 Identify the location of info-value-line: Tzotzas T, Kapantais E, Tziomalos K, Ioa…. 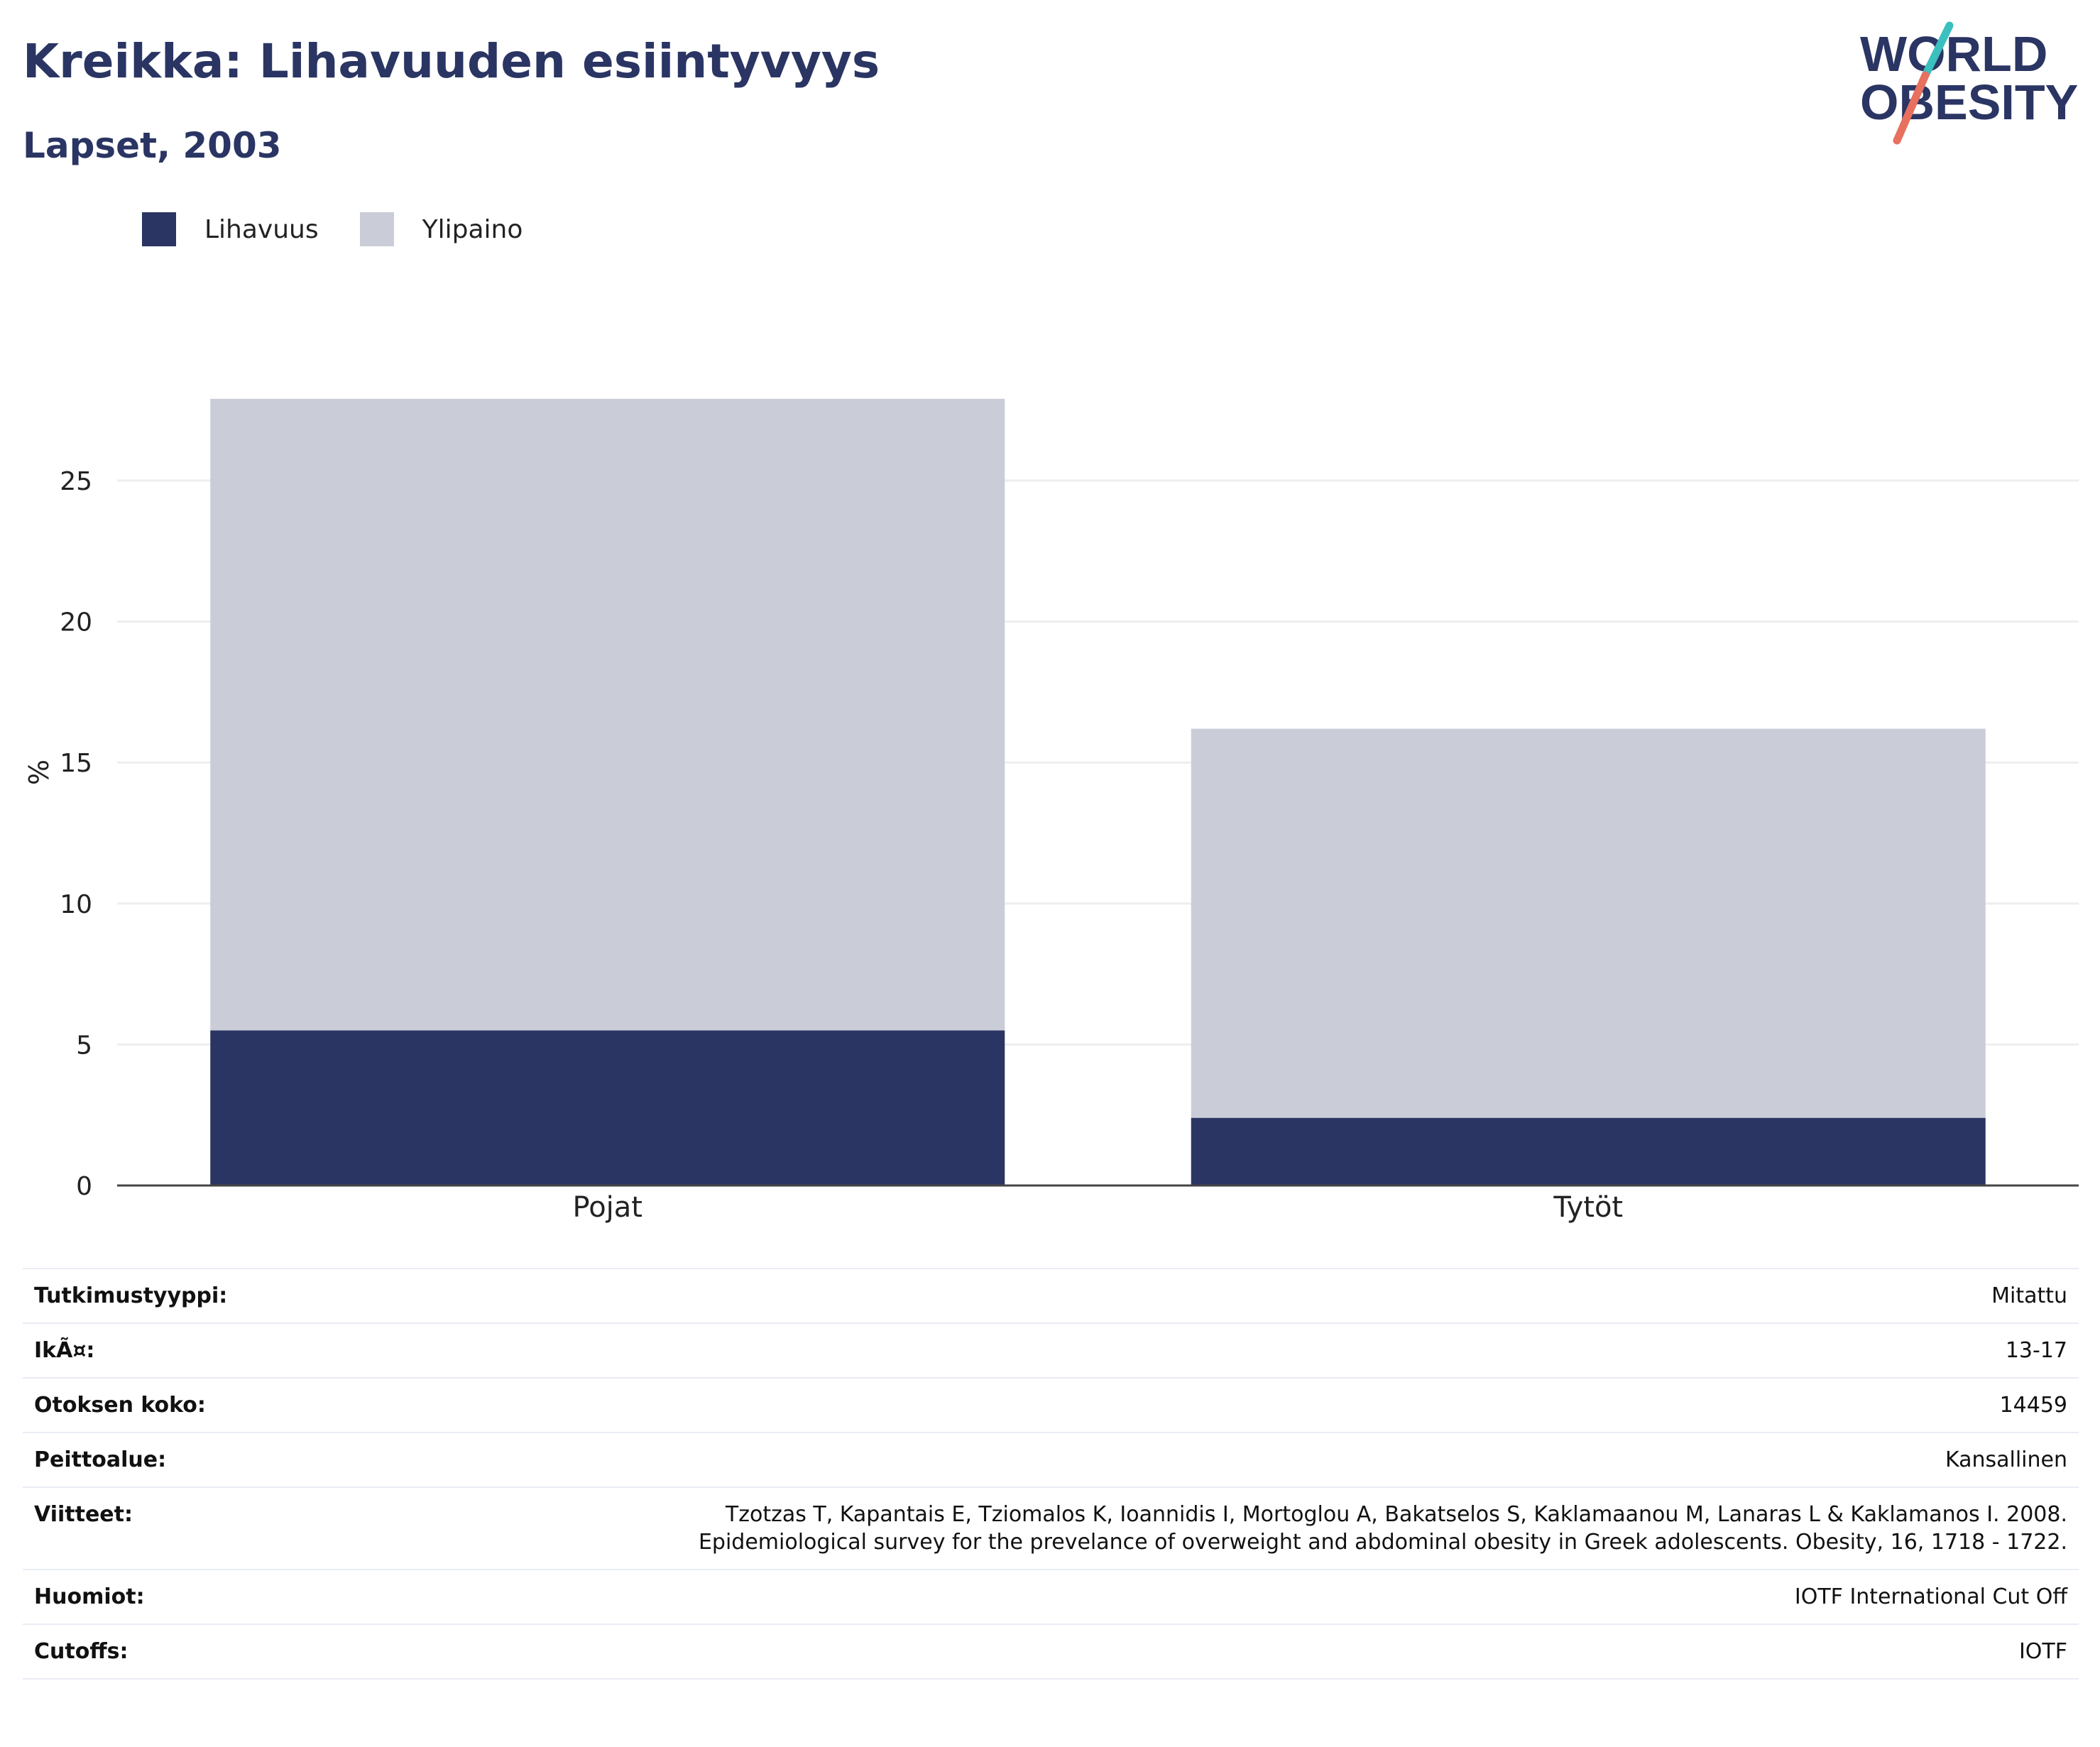
(1396, 1514).